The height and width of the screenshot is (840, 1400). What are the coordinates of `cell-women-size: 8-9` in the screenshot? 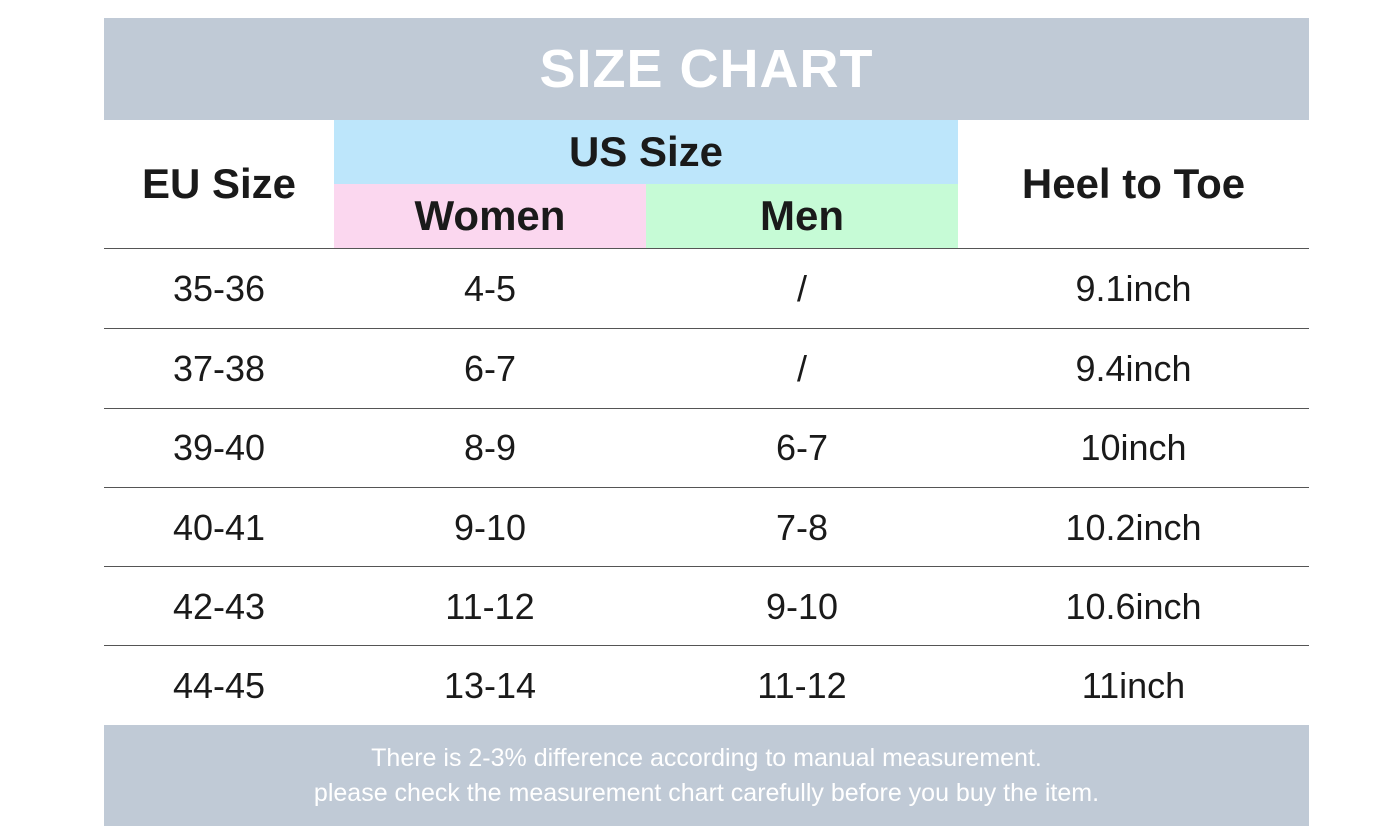 It's located at (490, 447).